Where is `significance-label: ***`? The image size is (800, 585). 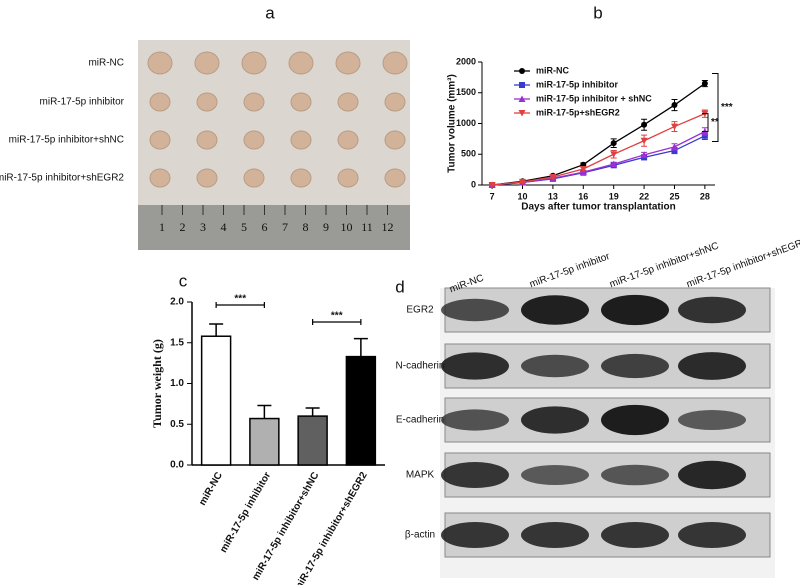 significance-label: *** is located at coordinates (727, 107).